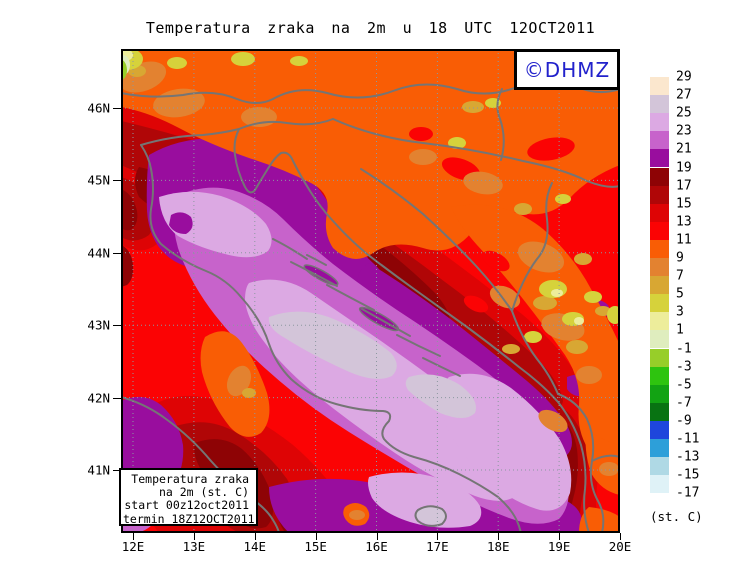  What do you see at coordinates (684, 95) in the screenshot?
I see `legend-label: 27` at bounding box center [684, 95].